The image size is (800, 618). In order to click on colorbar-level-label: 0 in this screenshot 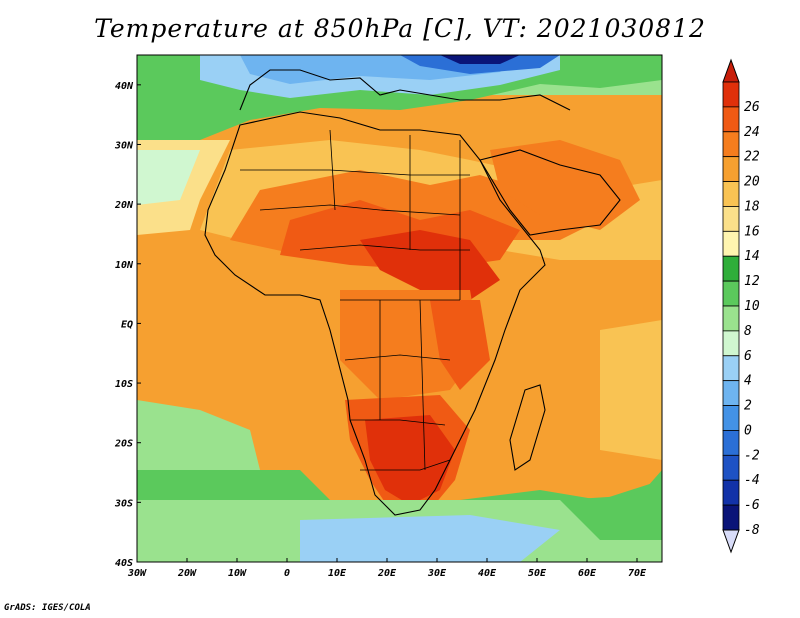, I will do `click(748, 430)`.